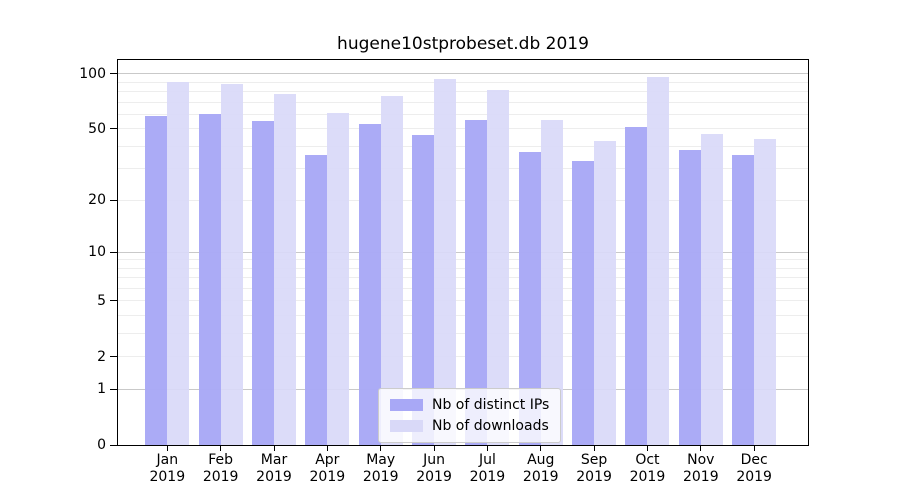  I want to click on x-tick-label-may: May 2019, so click(381, 469).